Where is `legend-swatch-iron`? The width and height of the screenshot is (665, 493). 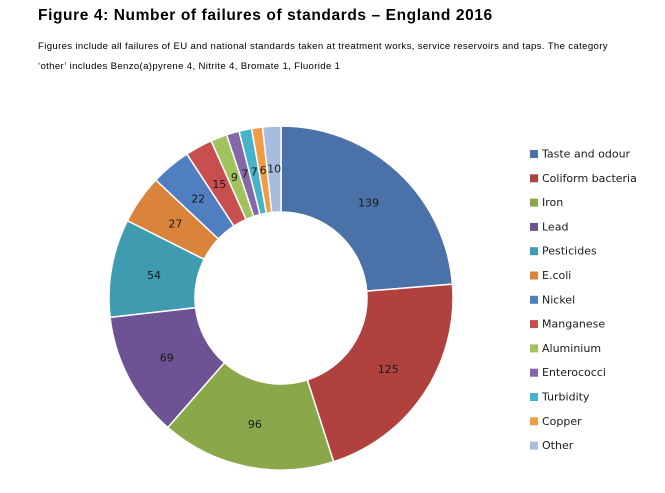
legend-swatch-iron is located at coordinates (534, 202).